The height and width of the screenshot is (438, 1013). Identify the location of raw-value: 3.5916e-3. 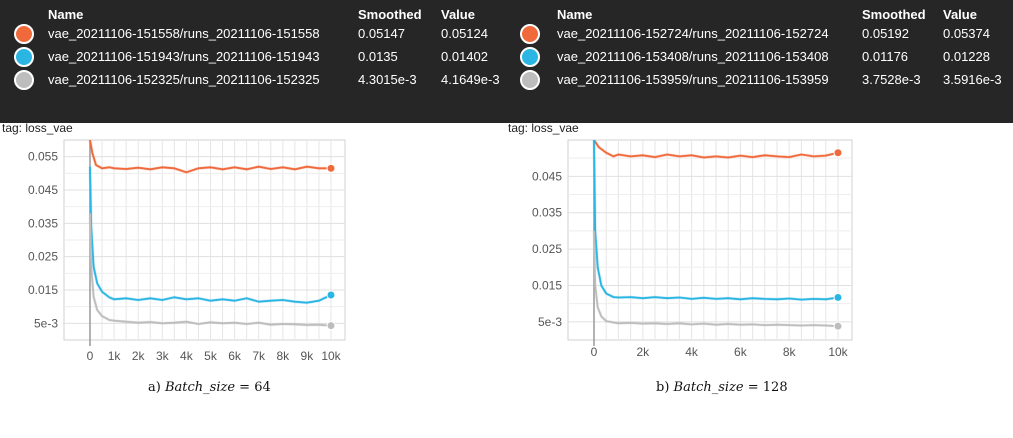
(972, 79).